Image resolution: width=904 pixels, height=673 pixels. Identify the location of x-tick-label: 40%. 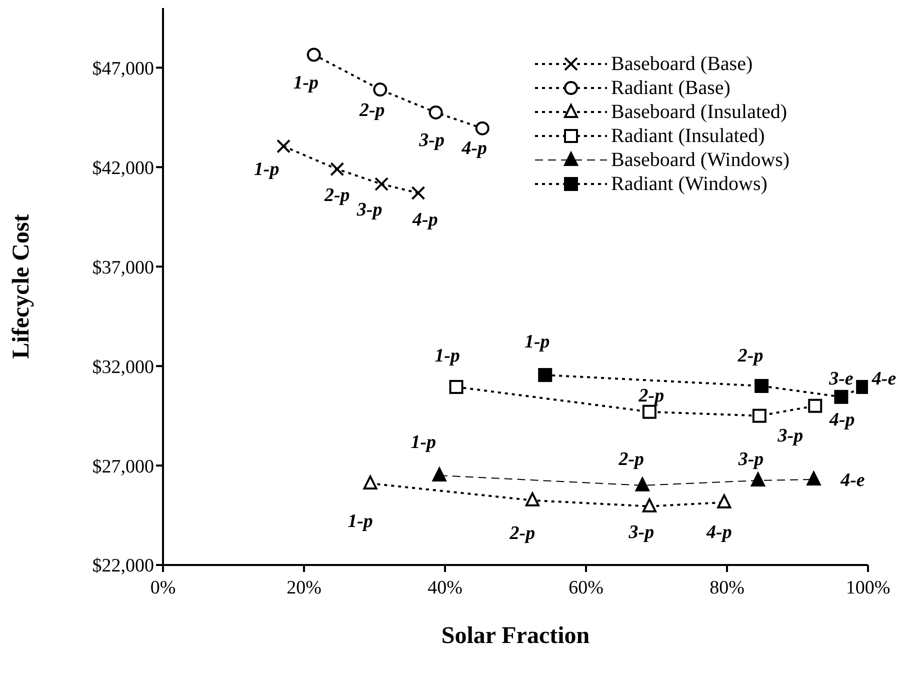
(445, 587).